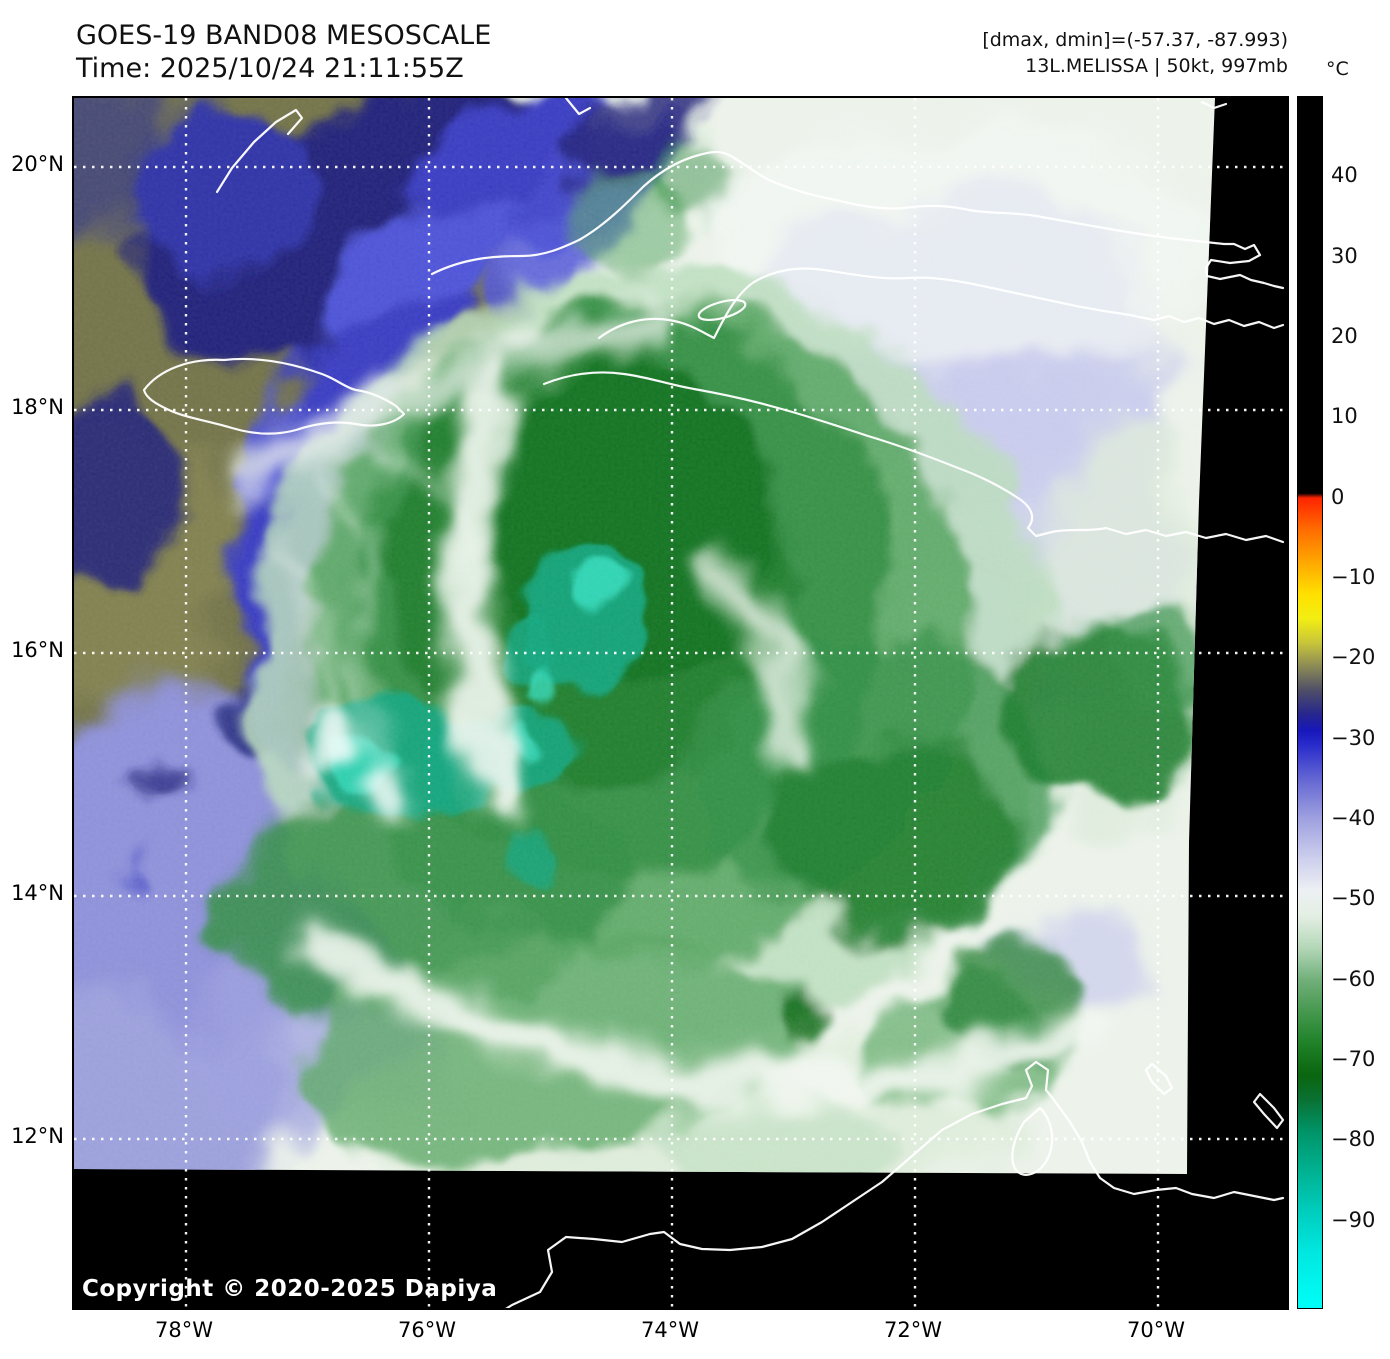  Describe the element at coordinates (1032, 1141) in the screenshot. I see `coastline-maracaibo` at that location.